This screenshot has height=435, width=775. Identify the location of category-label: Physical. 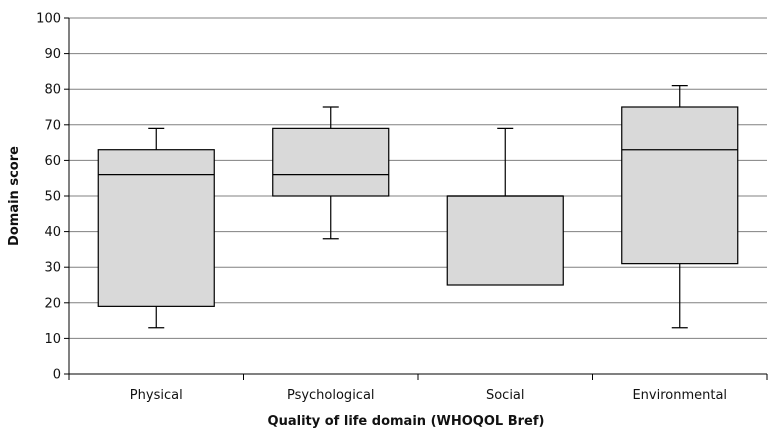
(156, 395).